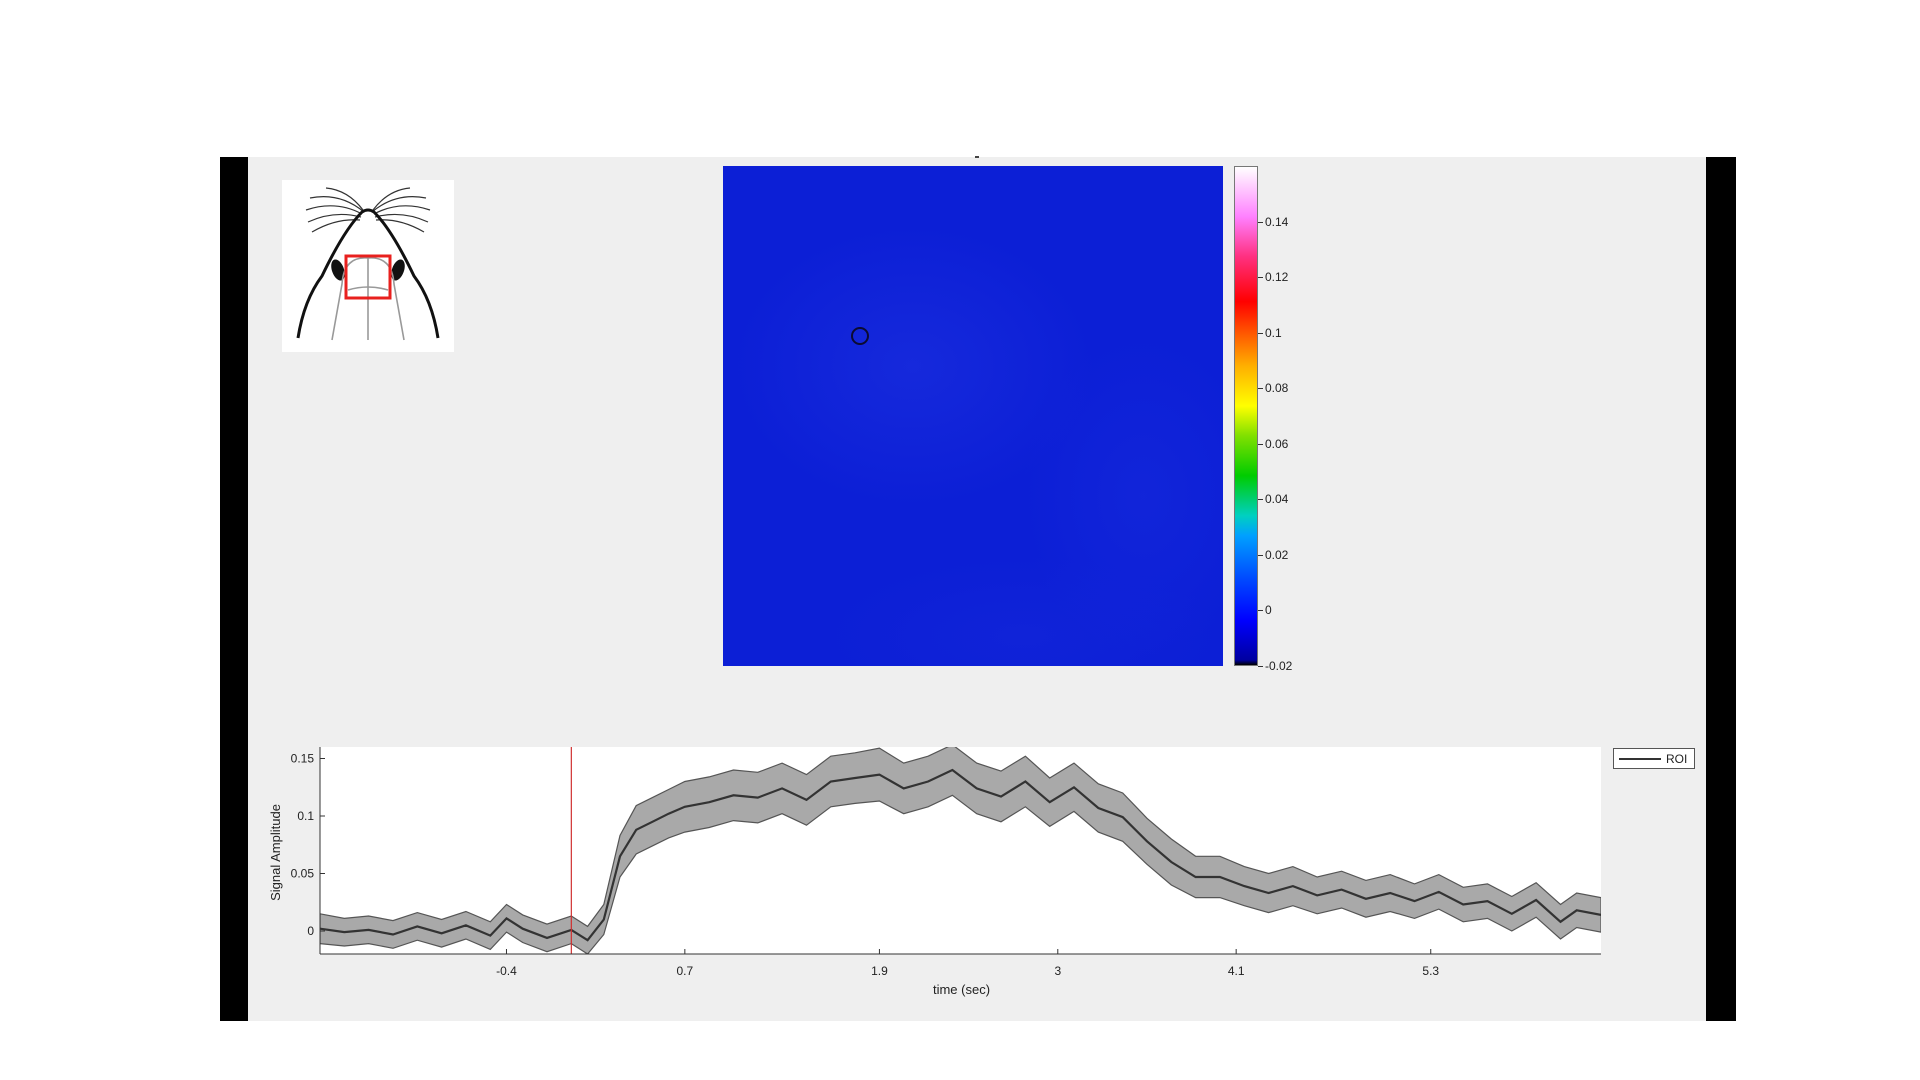 The width and height of the screenshot is (1920, 1080). What do you see at coordinates (1430, 971) in the screenshot?
I see `x-tick-label: 5.3` at bounding box center [1430, 971].